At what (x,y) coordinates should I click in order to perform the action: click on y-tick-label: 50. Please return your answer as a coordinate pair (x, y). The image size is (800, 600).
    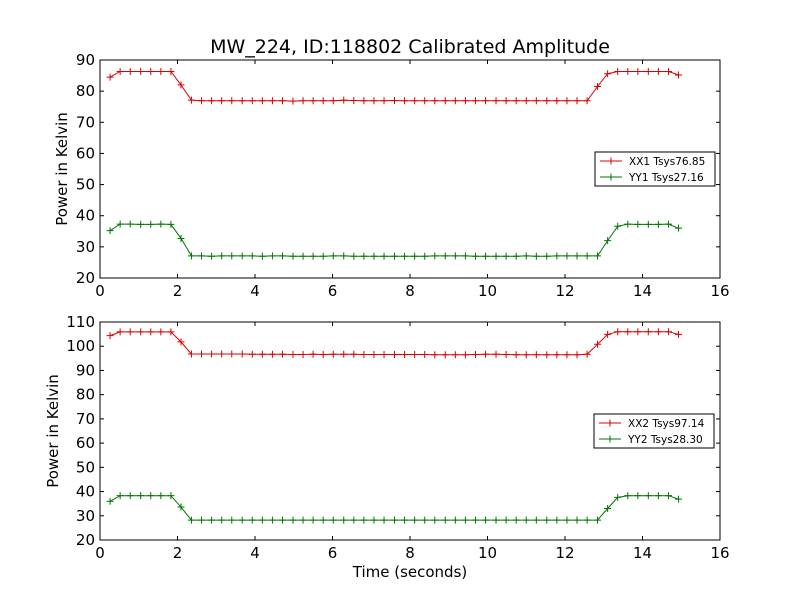
    Looking at the image, I should click on (85, 185).